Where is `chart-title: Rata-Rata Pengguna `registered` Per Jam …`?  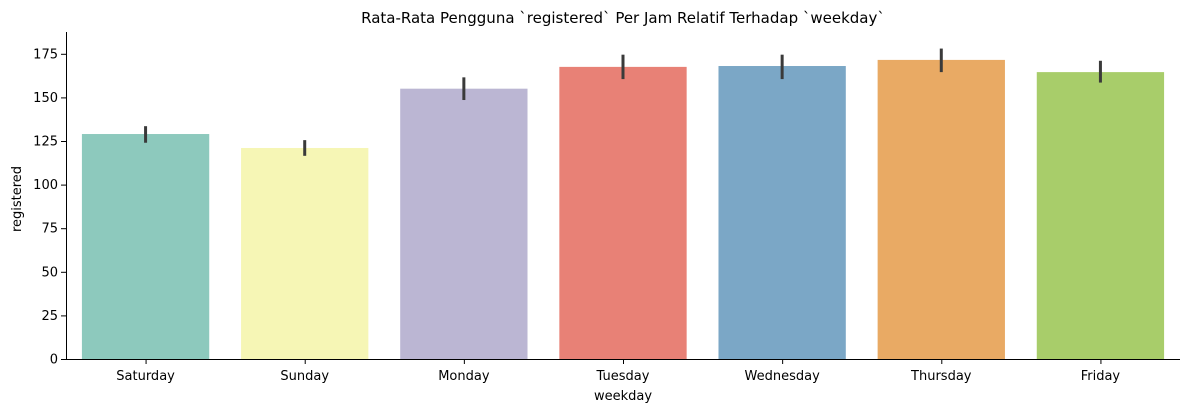 chart-title: Rata-Rata Pengguna `registered` Per Jam … is located at coordinates (623, 18).